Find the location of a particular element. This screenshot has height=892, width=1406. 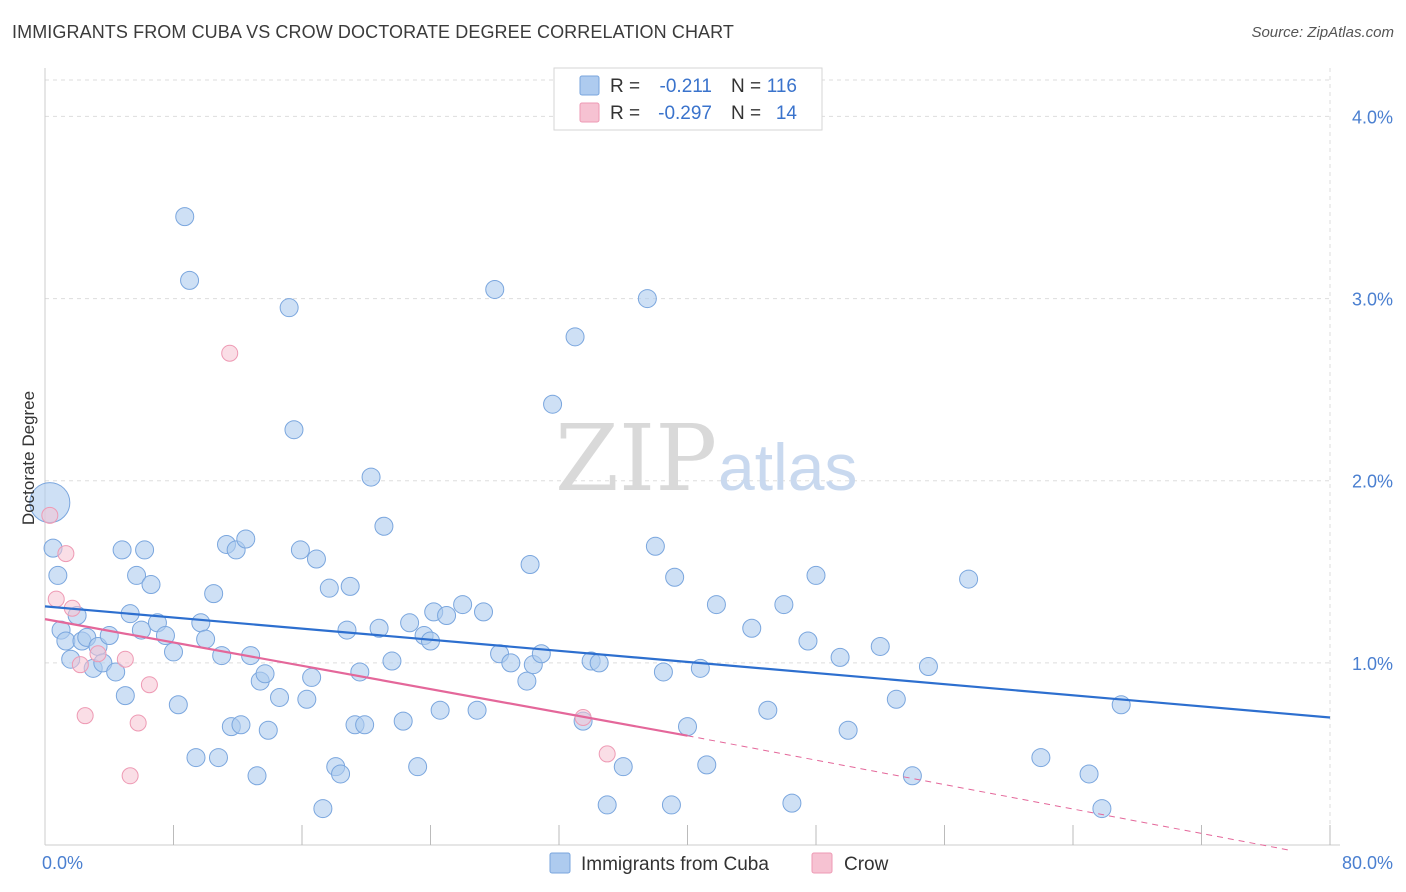

legend-n-label-crow: N = is located at coordinates (746, 113).